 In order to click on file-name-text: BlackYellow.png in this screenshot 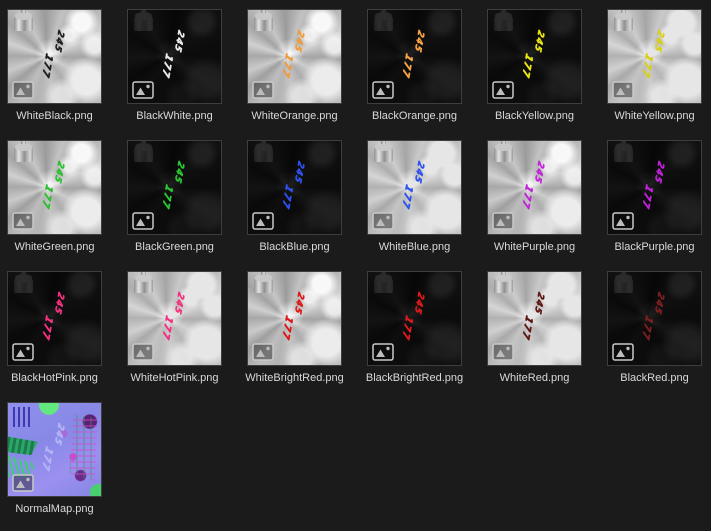, I will do `click(534, 116)`.